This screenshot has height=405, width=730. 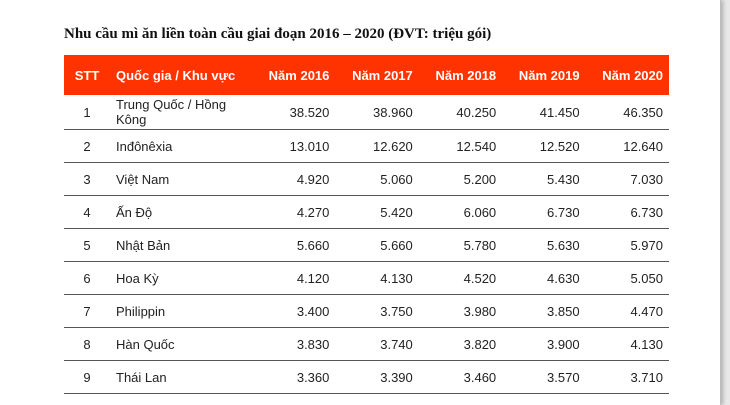 What do you see at coordinates (544, 75) in the screenshot?
I see `header-2019: Năm 2019` at bounding box center [544, 75].